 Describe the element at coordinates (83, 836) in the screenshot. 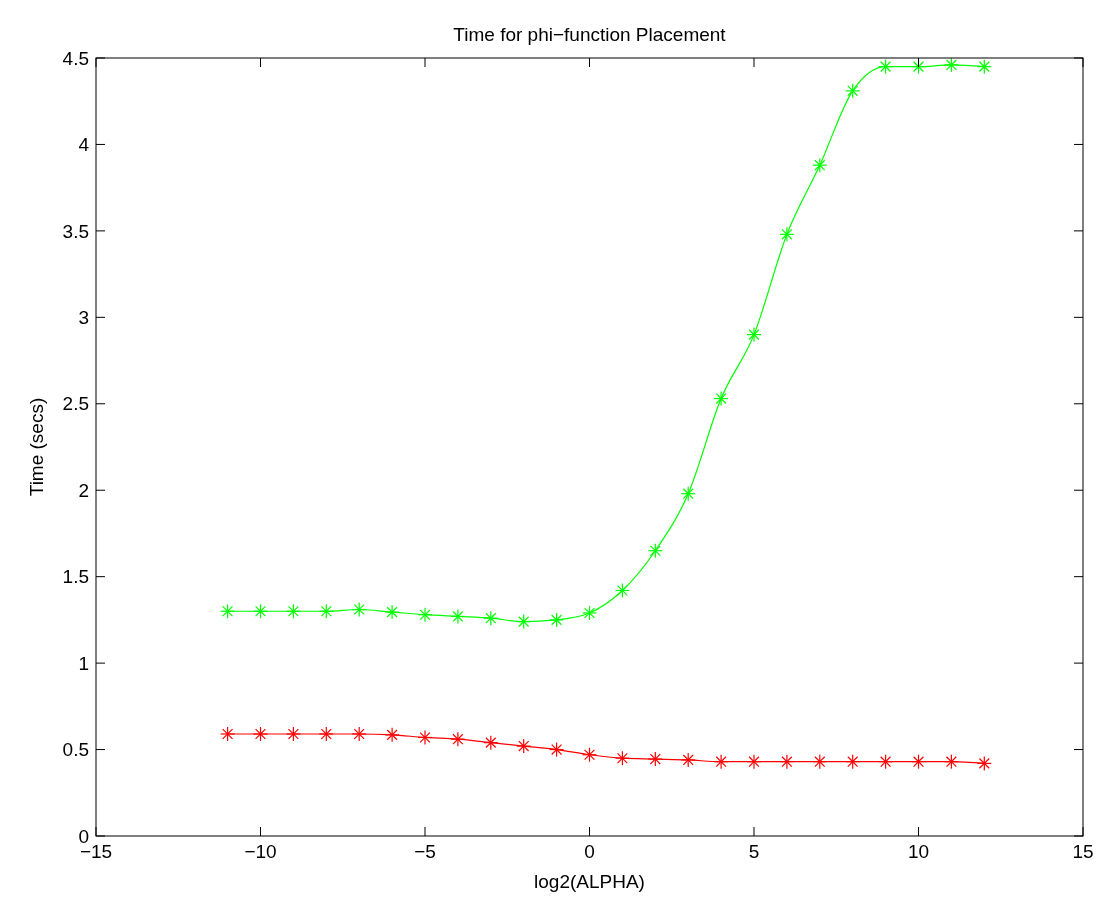

I see `y-tick-label: 0` at that location.